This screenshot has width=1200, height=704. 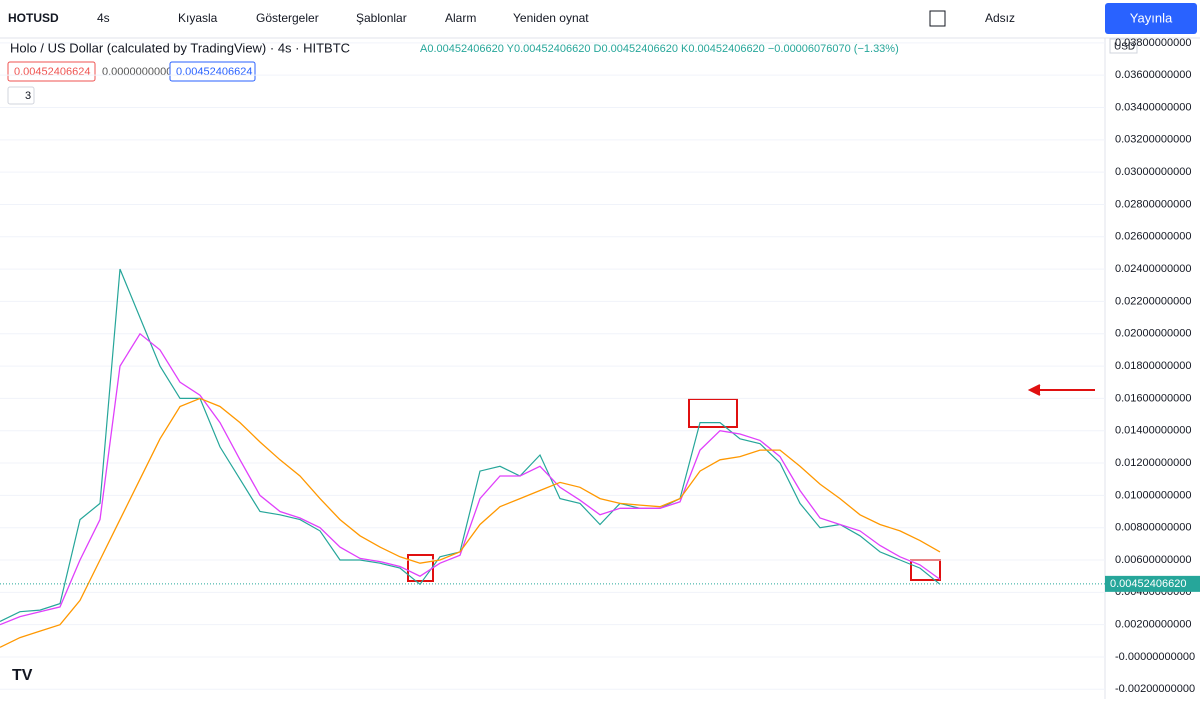 What do you see at coordinates (551, 18) in the screenshot?
I see `toolbar-item: Yeniden oynat` at bounding box center [551, 18].